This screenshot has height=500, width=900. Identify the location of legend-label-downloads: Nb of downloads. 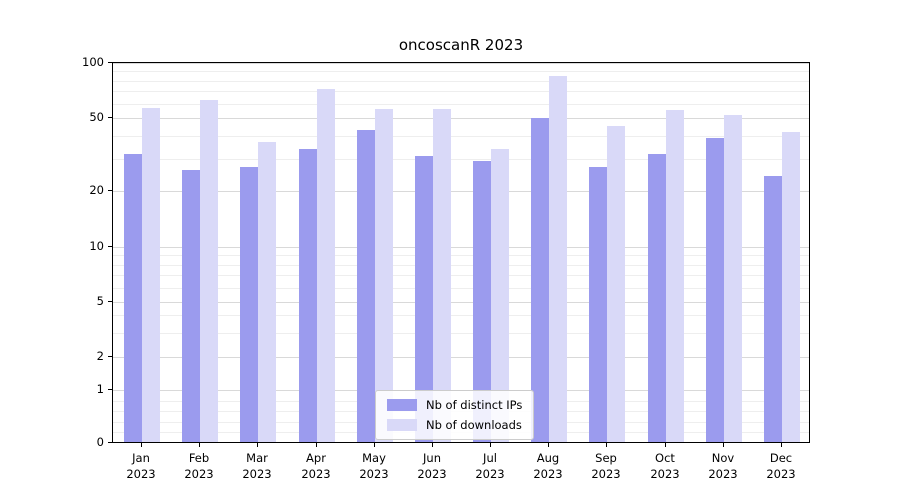
(474, 425).